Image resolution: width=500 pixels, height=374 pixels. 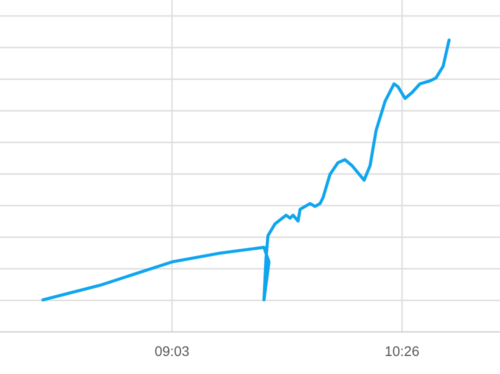 I want to click on x-tick-label: 09:03, so click(x=172, y=351).